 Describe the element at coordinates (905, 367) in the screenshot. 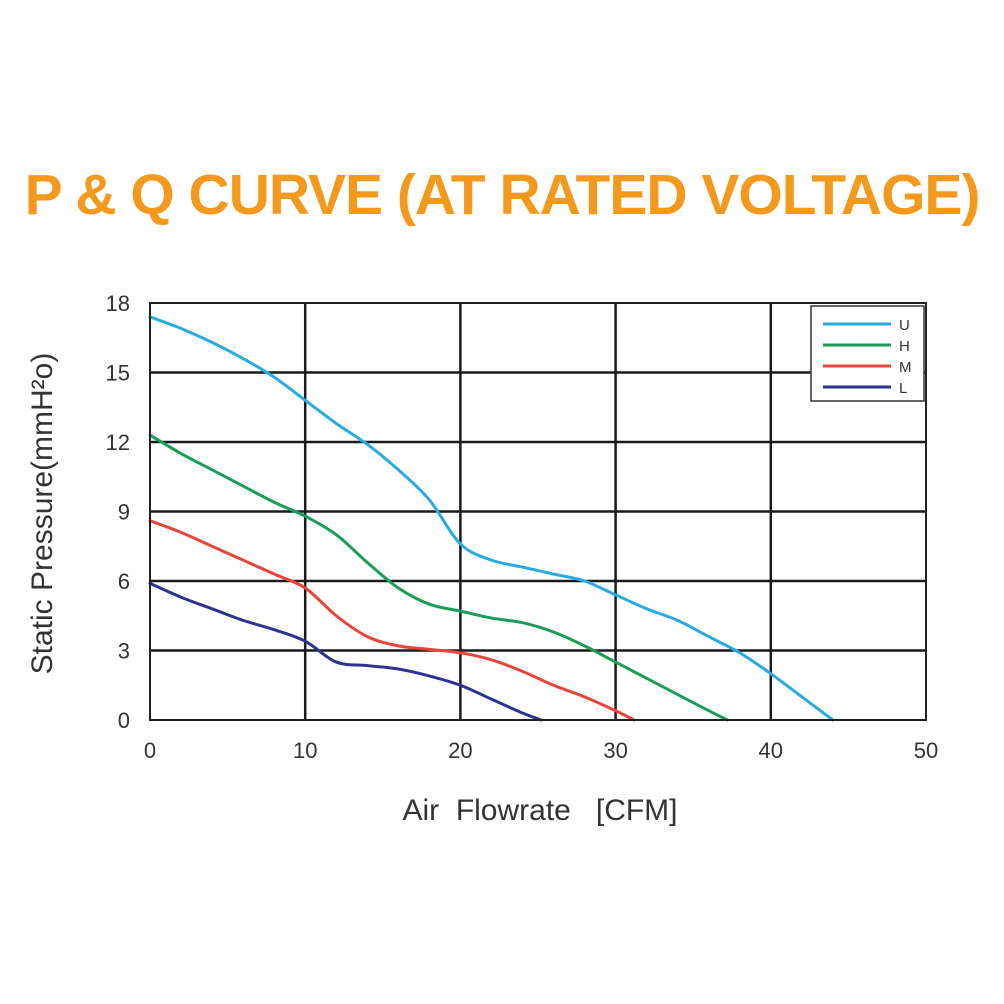

I see `legend-label-m: M` at that location.